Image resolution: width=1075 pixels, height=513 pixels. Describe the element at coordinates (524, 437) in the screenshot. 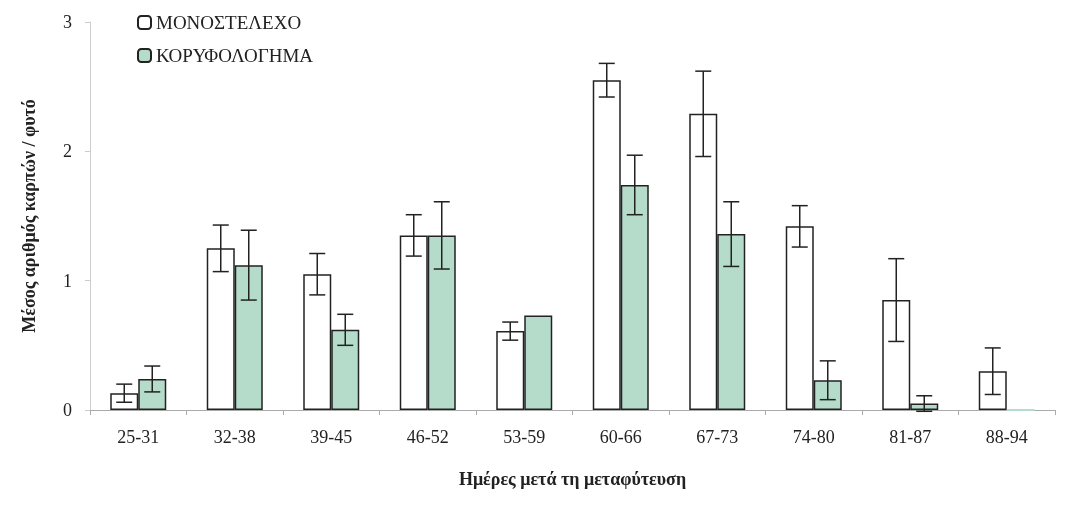

I see `x-tick-label: 53-59` at that location.